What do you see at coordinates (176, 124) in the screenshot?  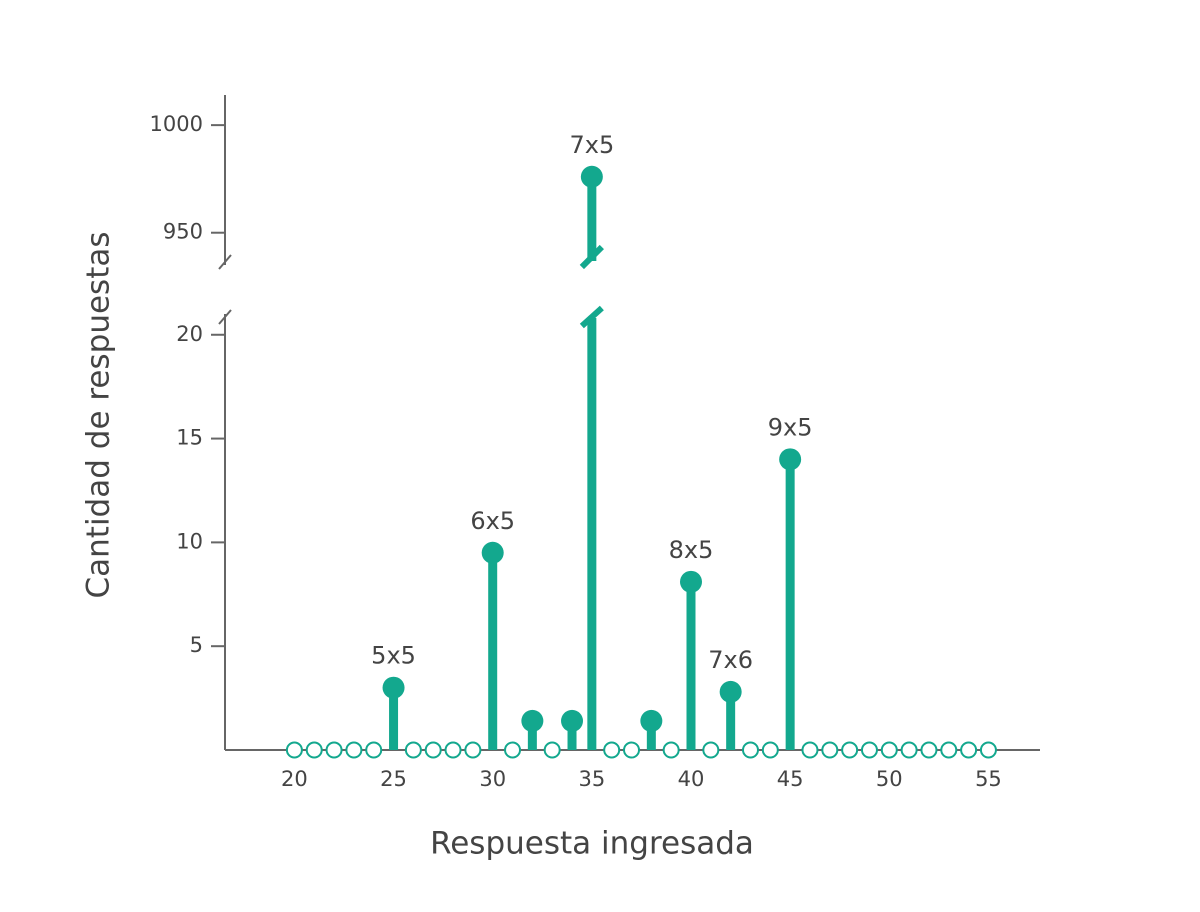 I see `y-tick-label: 1000` at bounding box center [176, 124].